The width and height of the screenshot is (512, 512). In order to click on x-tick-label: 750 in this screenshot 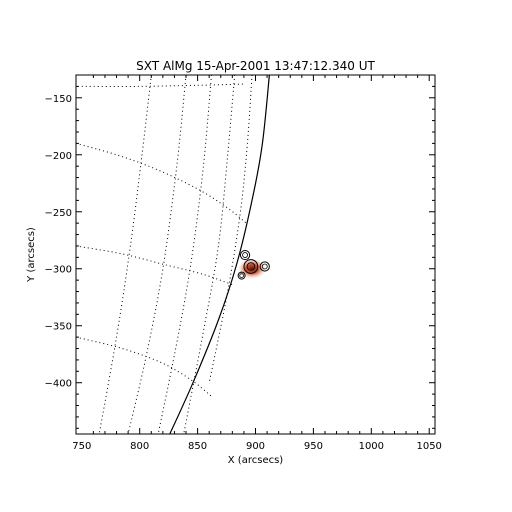, I will do `click(81, 446)`.